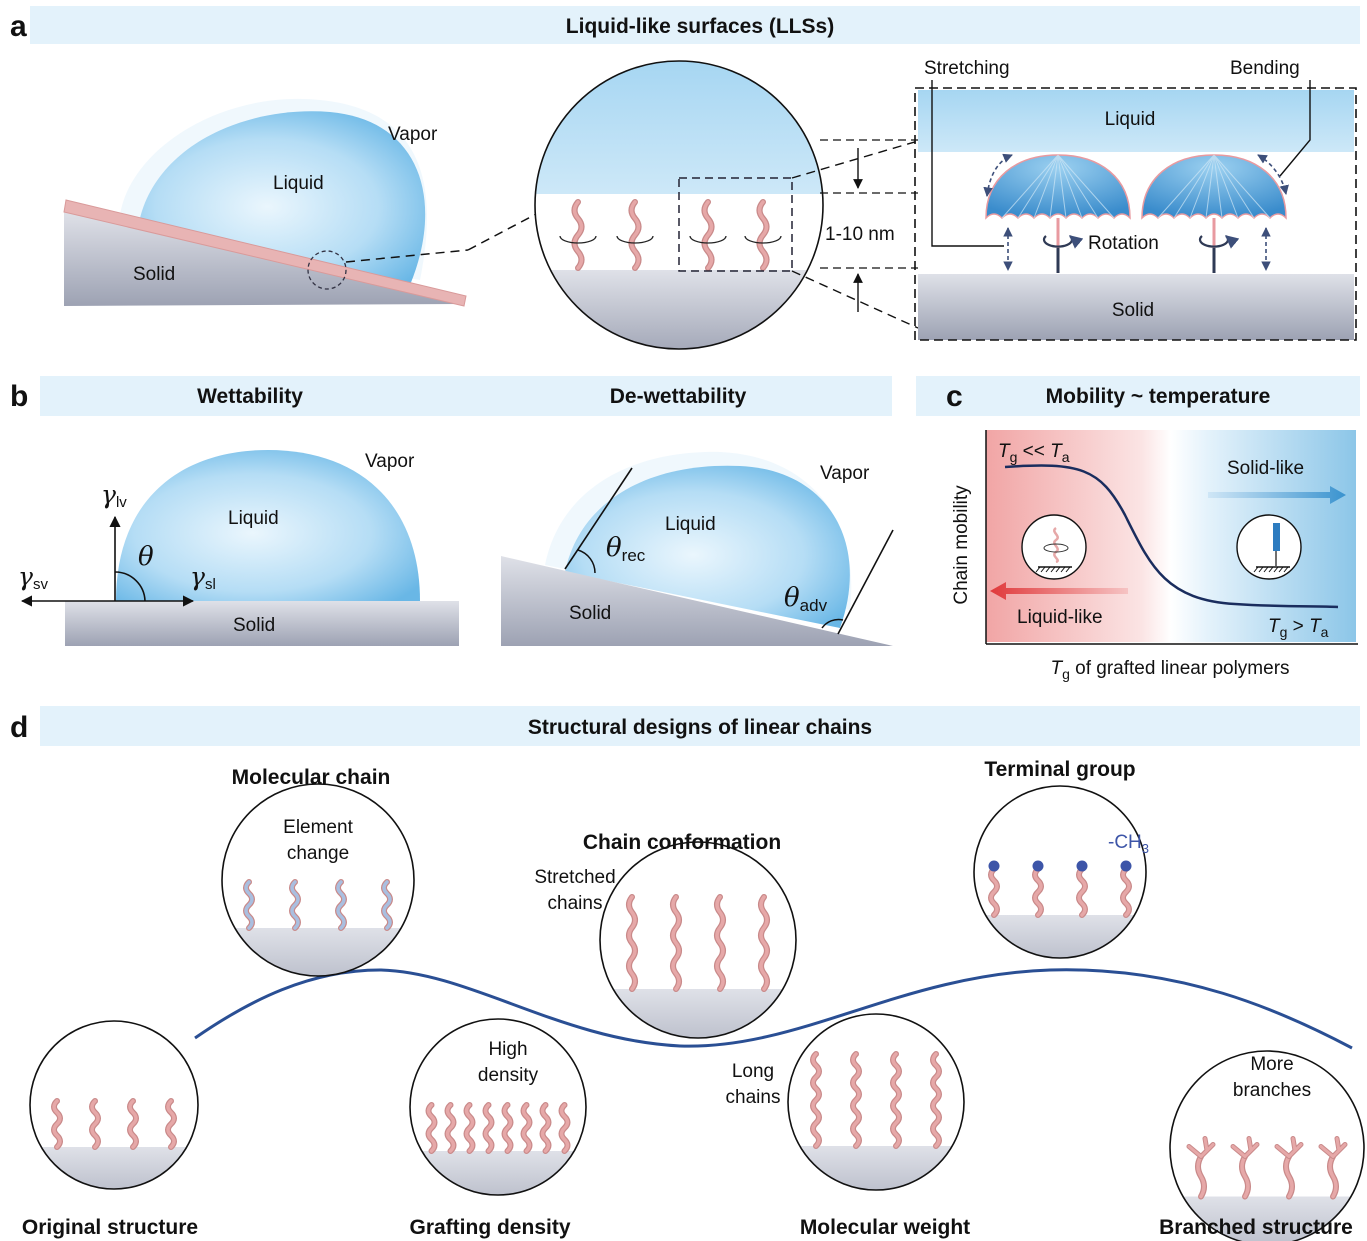  I want to click on wet-droplet, so click(268, 525).